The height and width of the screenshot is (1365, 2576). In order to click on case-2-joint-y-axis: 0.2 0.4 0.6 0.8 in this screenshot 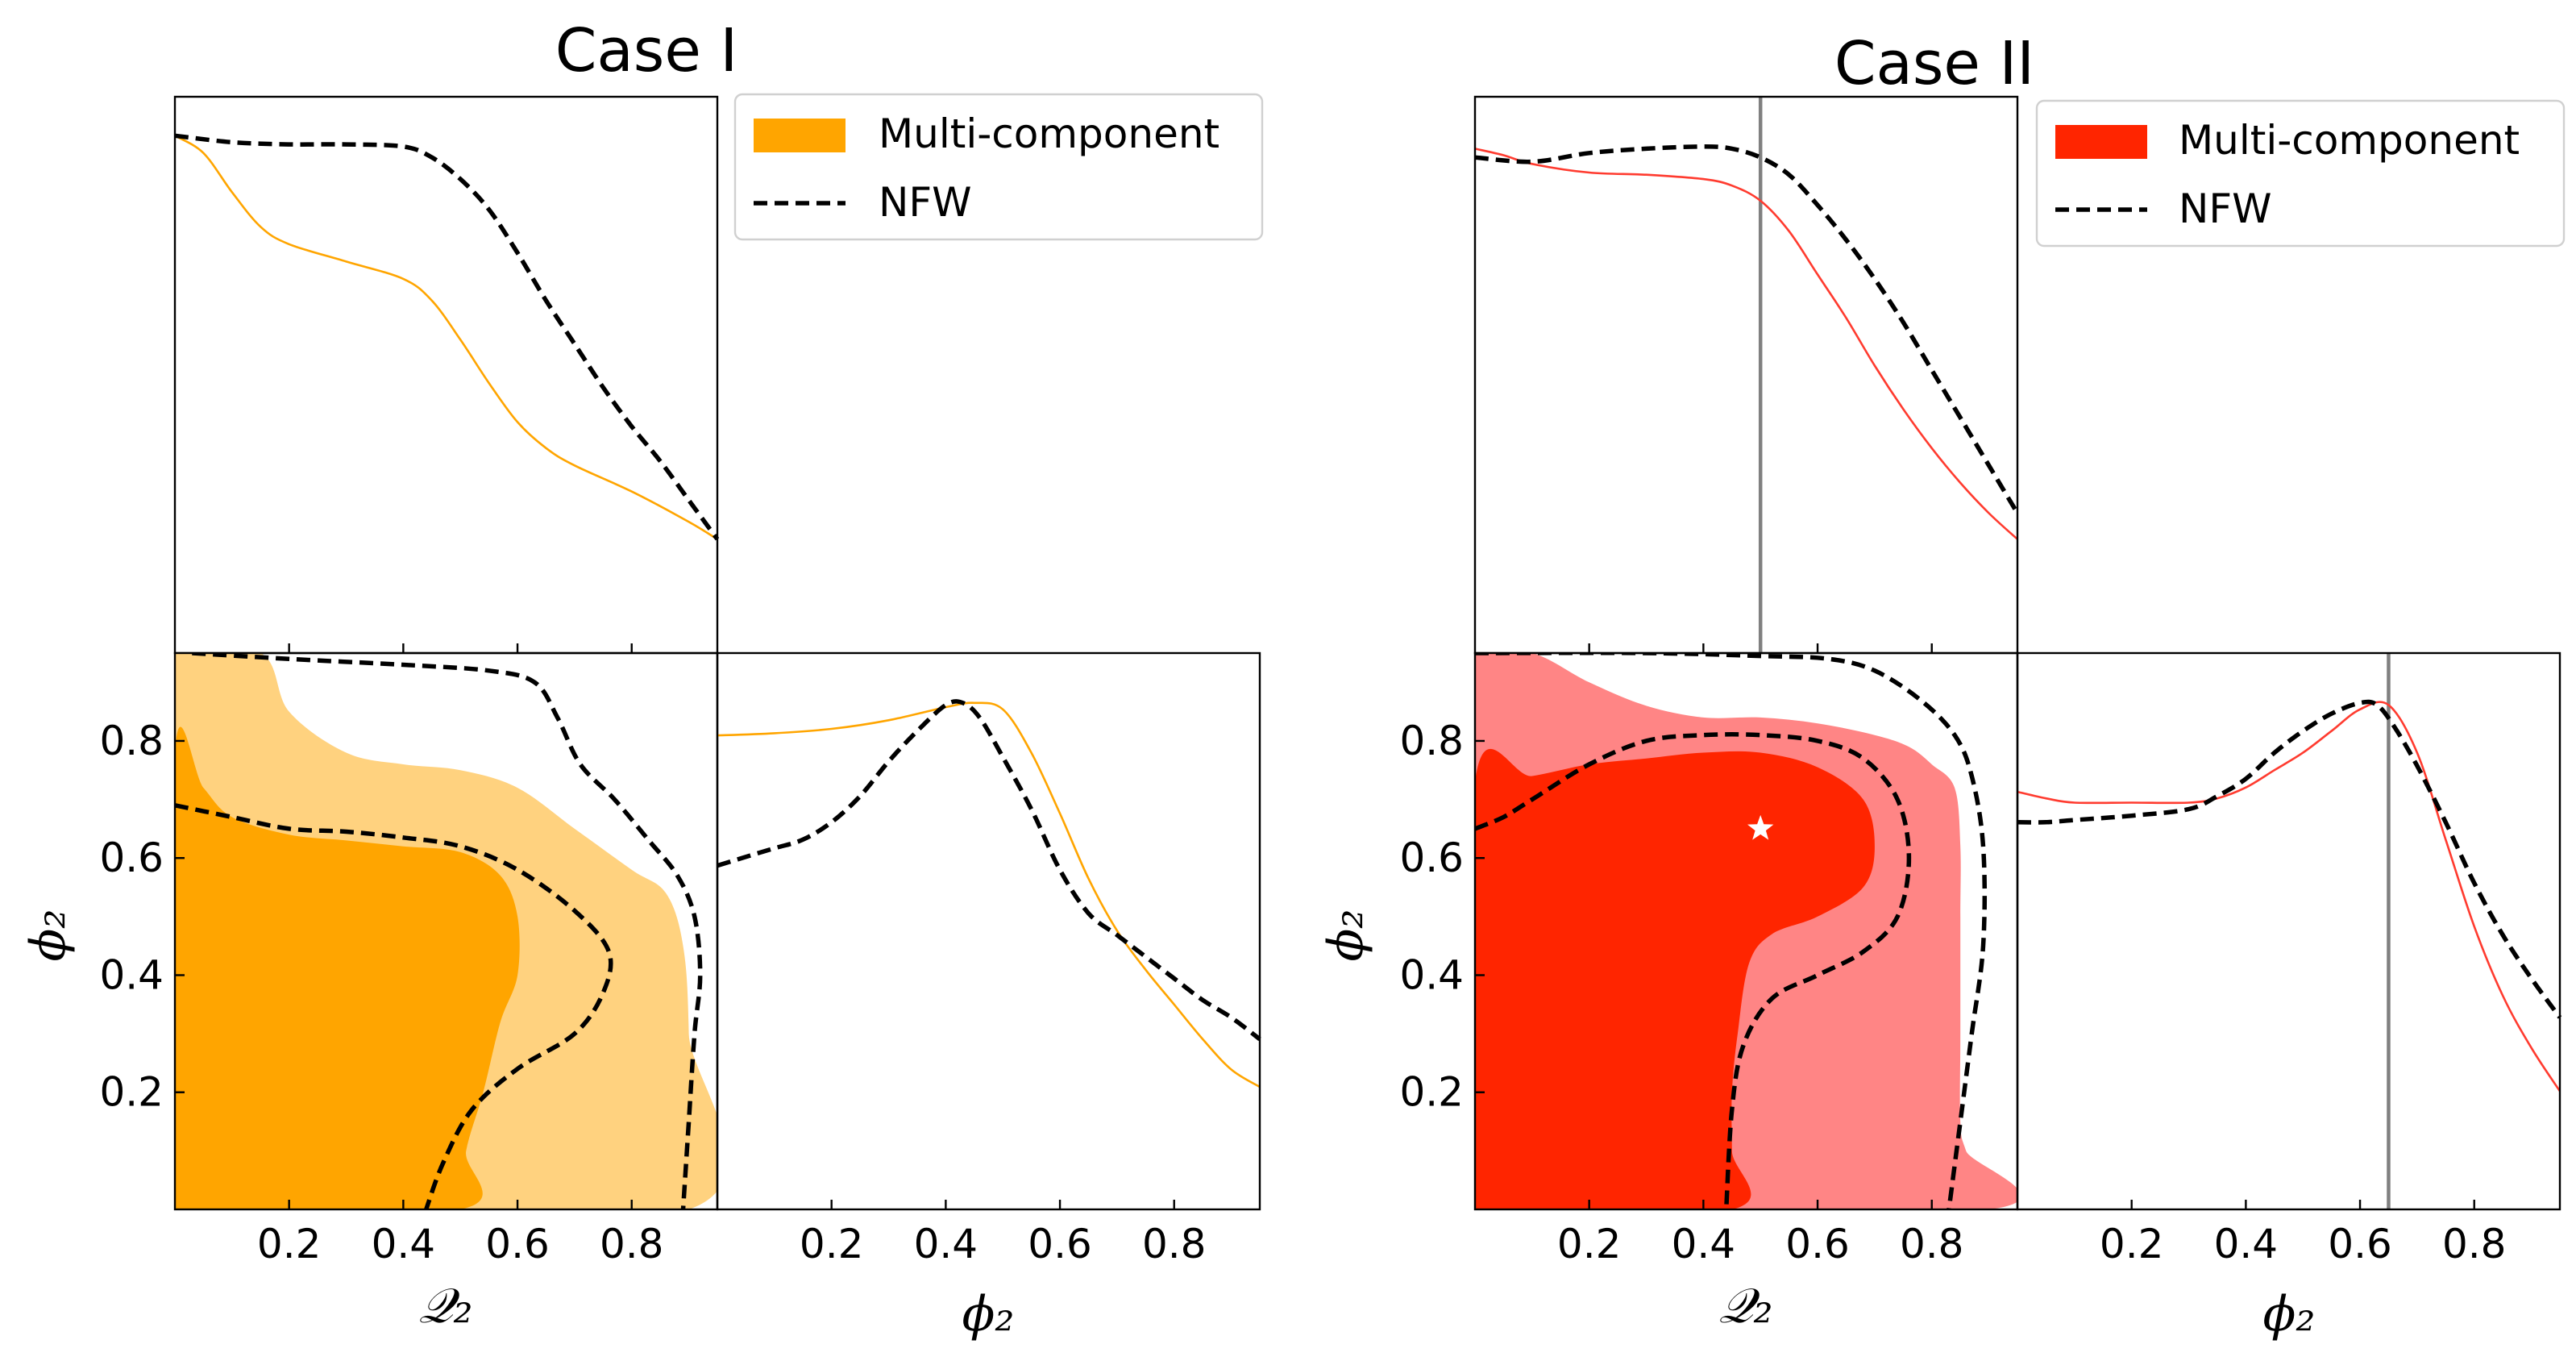, I will do `click(1442, 917)`.